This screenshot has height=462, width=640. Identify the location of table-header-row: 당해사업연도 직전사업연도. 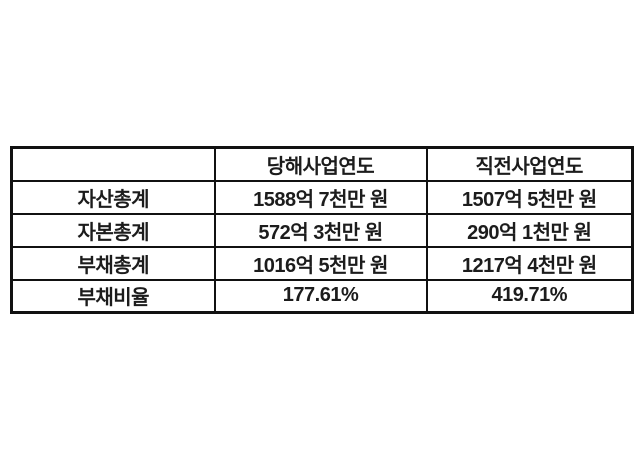
(322, 164).